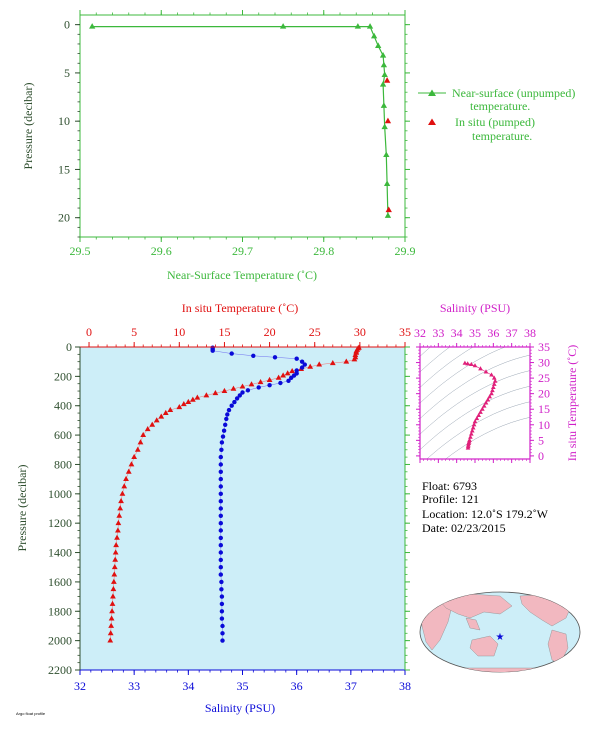 Image resolution: width=601 pixels, height=732 pixels. What do you see at coordinates (485, 514) in the screenshot?
I see `float-location: Location: 12.0˚S 179.2˚W` at bounding box center [485, 514].